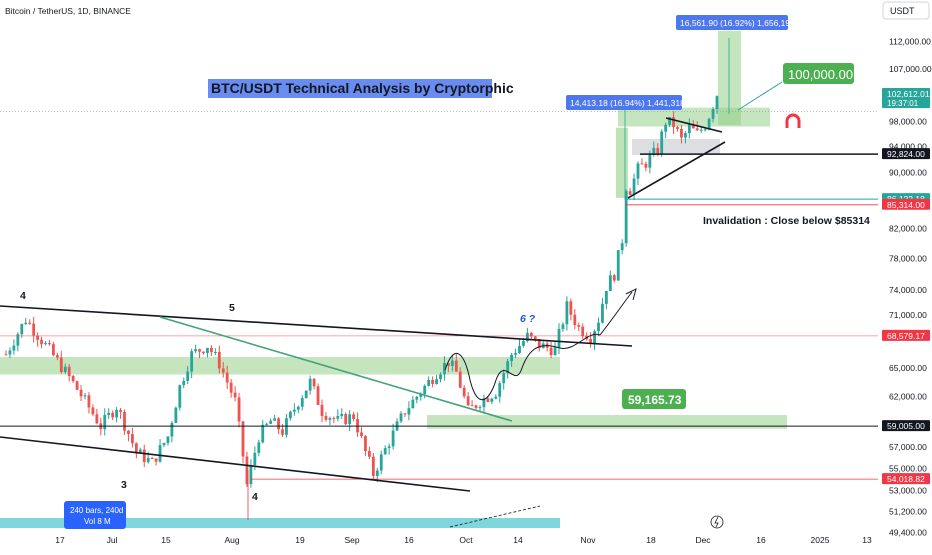 This screenshot has height=555, width=932. I want to click on target-label: 100,000.00, so click(820, 74).